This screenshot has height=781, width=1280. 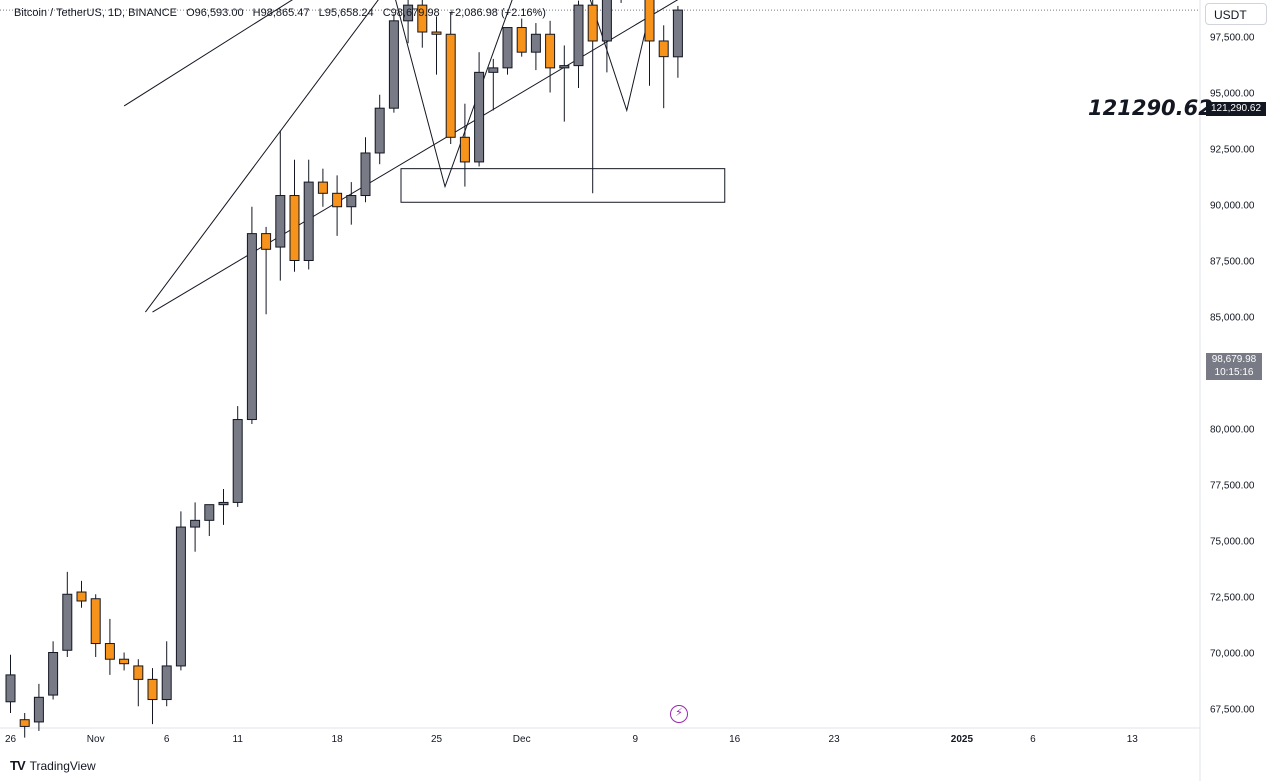 I want to click on high-value: H98,865.47, so click(x=281, y=13).